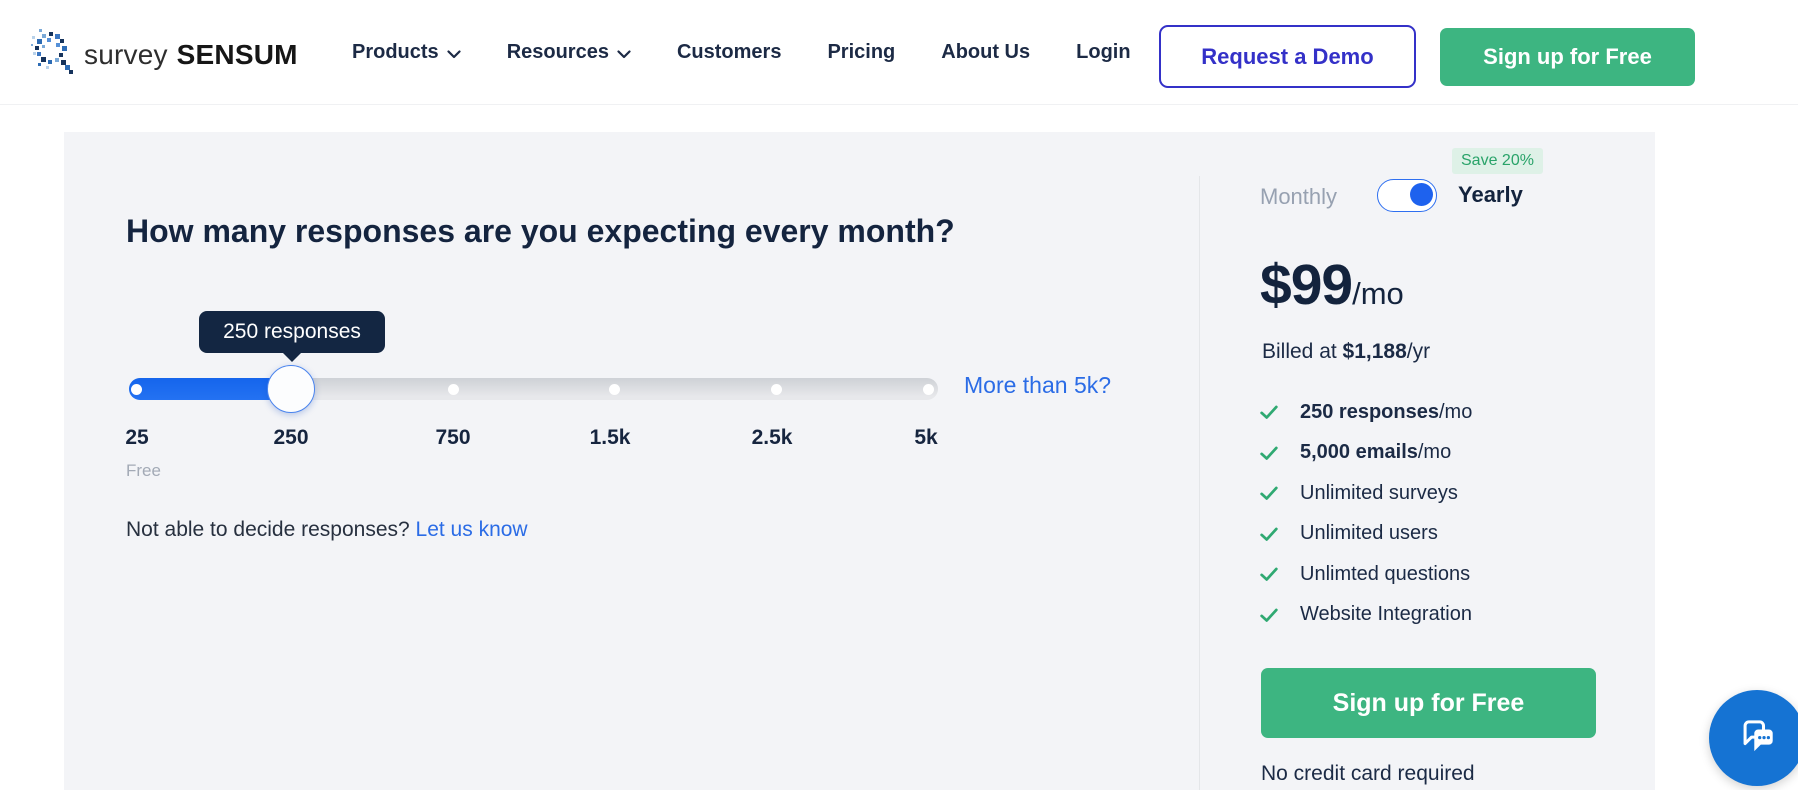 Image resolution: width=1798 pixels, height=790 pixels. I want to click on request-demo-button: Request a Demo, so click(1287, 56).